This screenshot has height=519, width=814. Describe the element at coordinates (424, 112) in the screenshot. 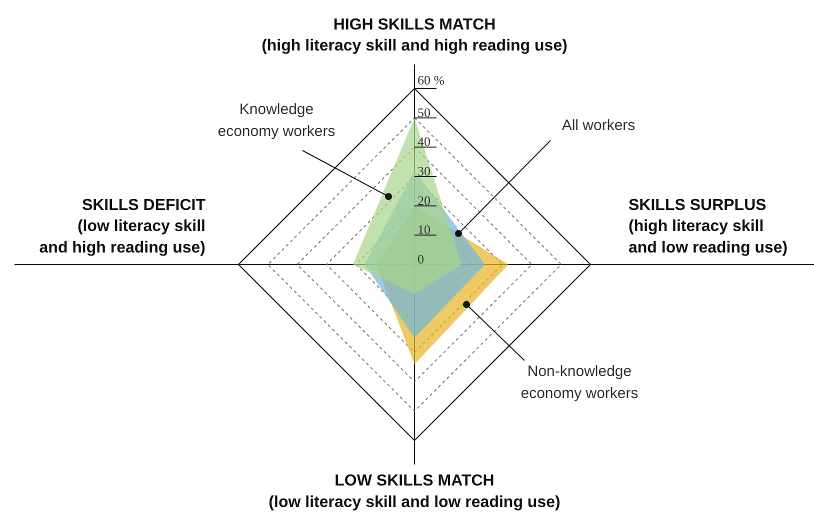

I see `y-tick-label: 50` at that location.